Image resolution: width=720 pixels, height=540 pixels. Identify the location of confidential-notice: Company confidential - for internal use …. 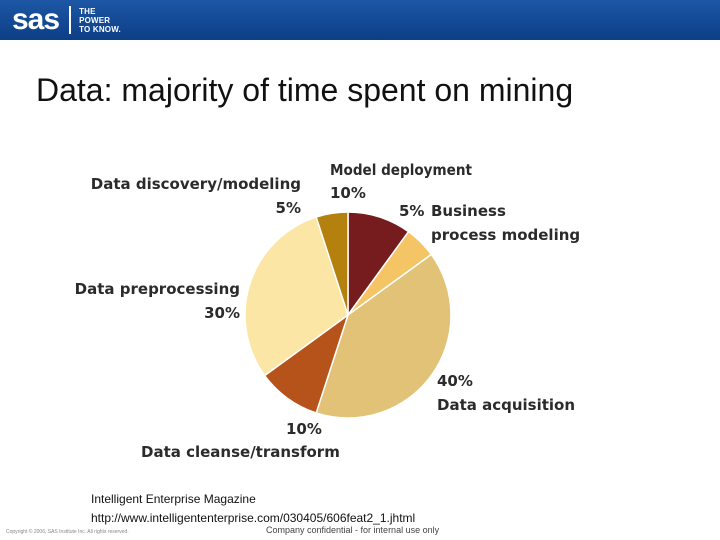
(353, 530).